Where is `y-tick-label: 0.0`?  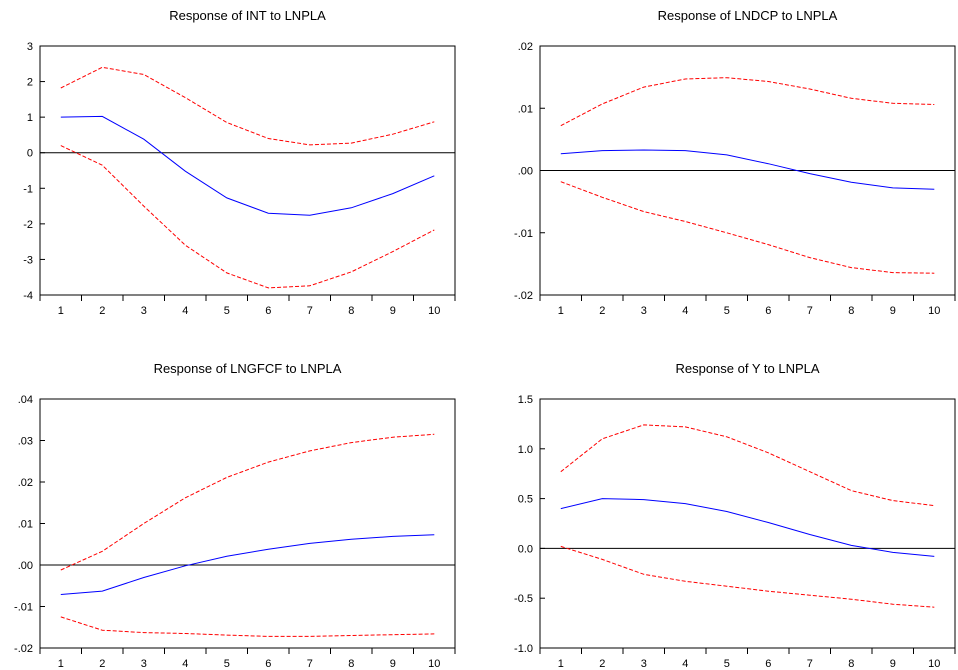 y-tick-label: 0.0 is located at coordinates (525, 549).